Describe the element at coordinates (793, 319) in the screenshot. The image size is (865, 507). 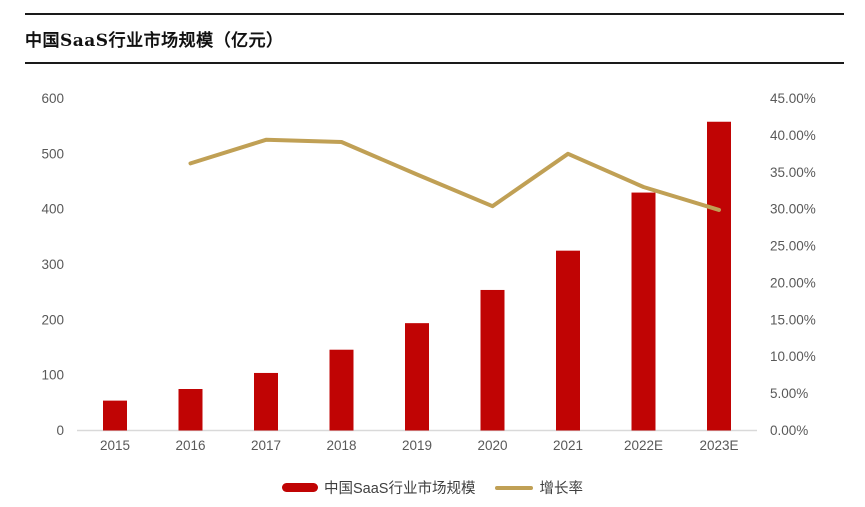
I see `right-axis-tick-15.00%: 15.00%` at that location.